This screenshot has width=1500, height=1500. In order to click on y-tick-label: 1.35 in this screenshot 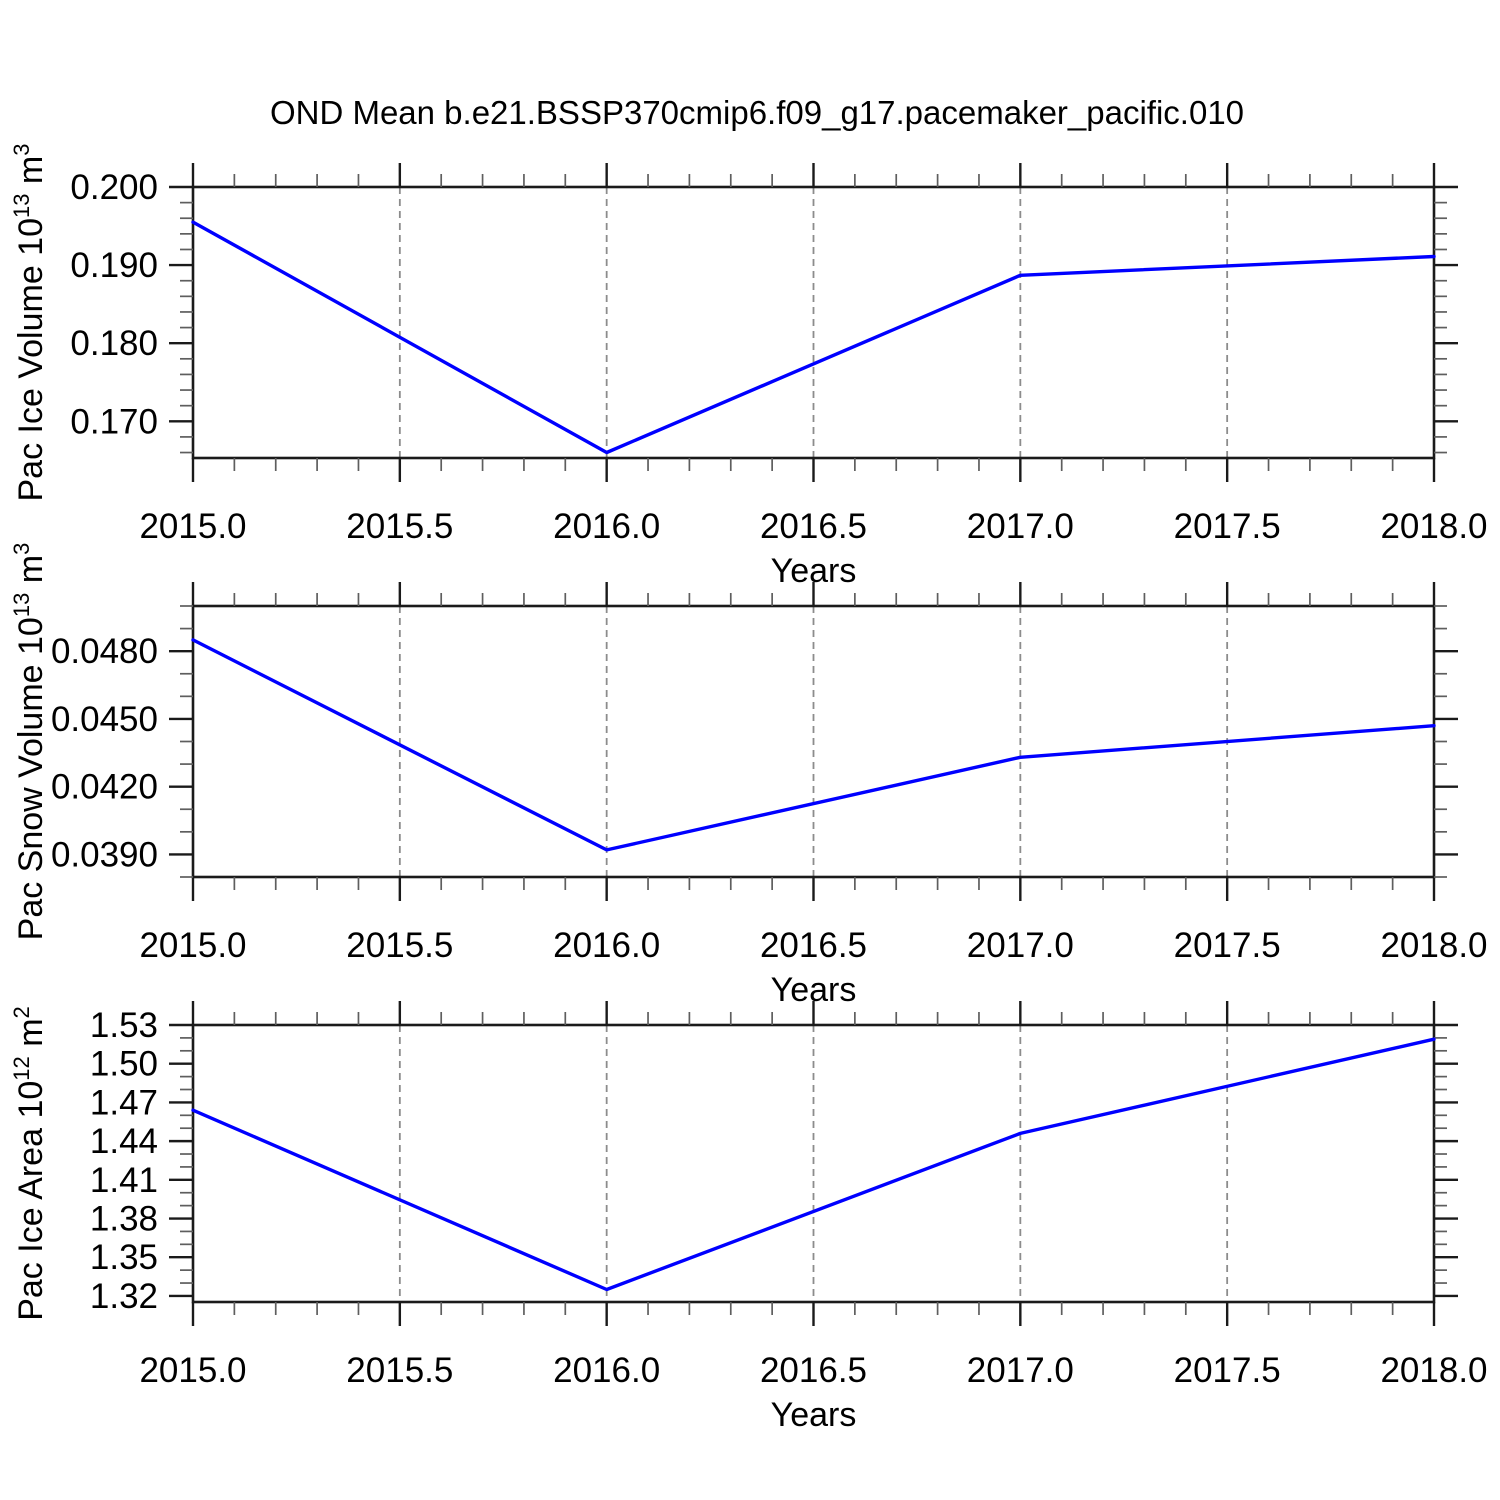, I will do `click(124, 1257)`.